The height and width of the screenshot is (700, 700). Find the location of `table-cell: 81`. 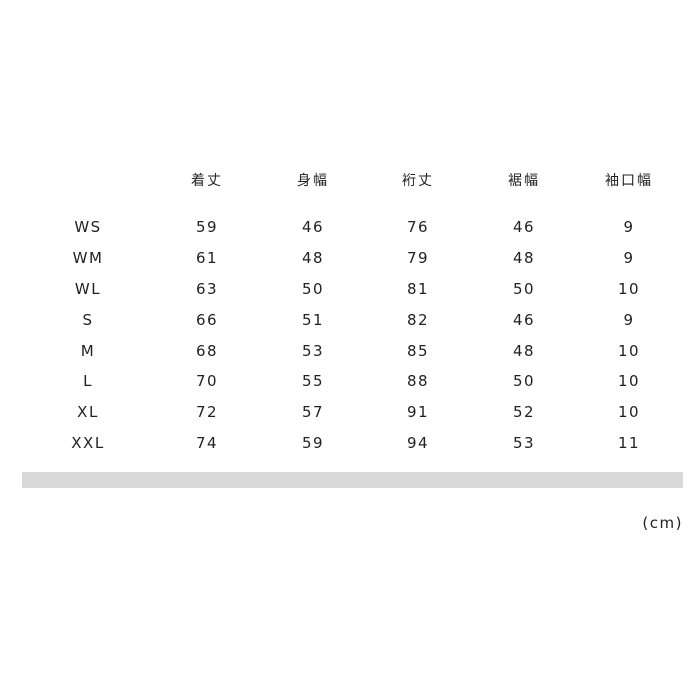

table-cell: 81 is located at coordinates (418, 289).